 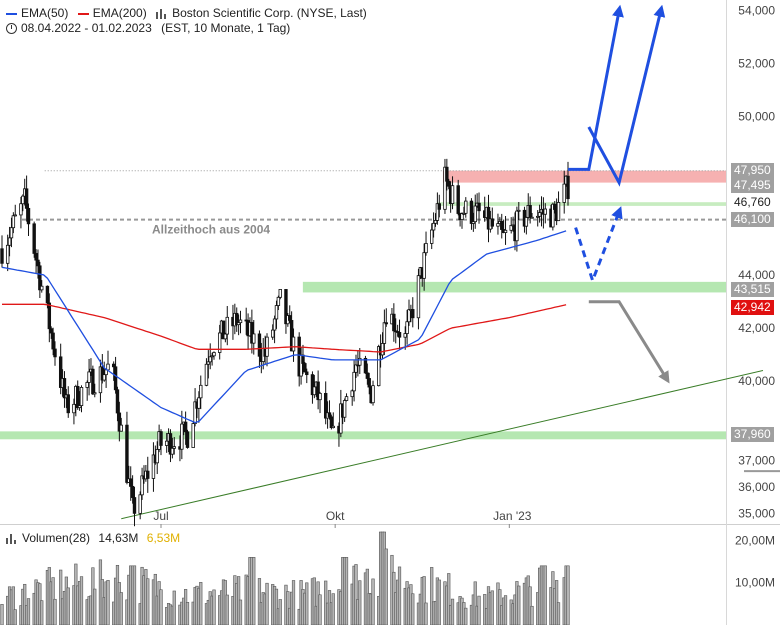 What do you see at coordinates (162, 13) in the screenshot?
I see `candlestick-icon` at bounding box center [162, 13].